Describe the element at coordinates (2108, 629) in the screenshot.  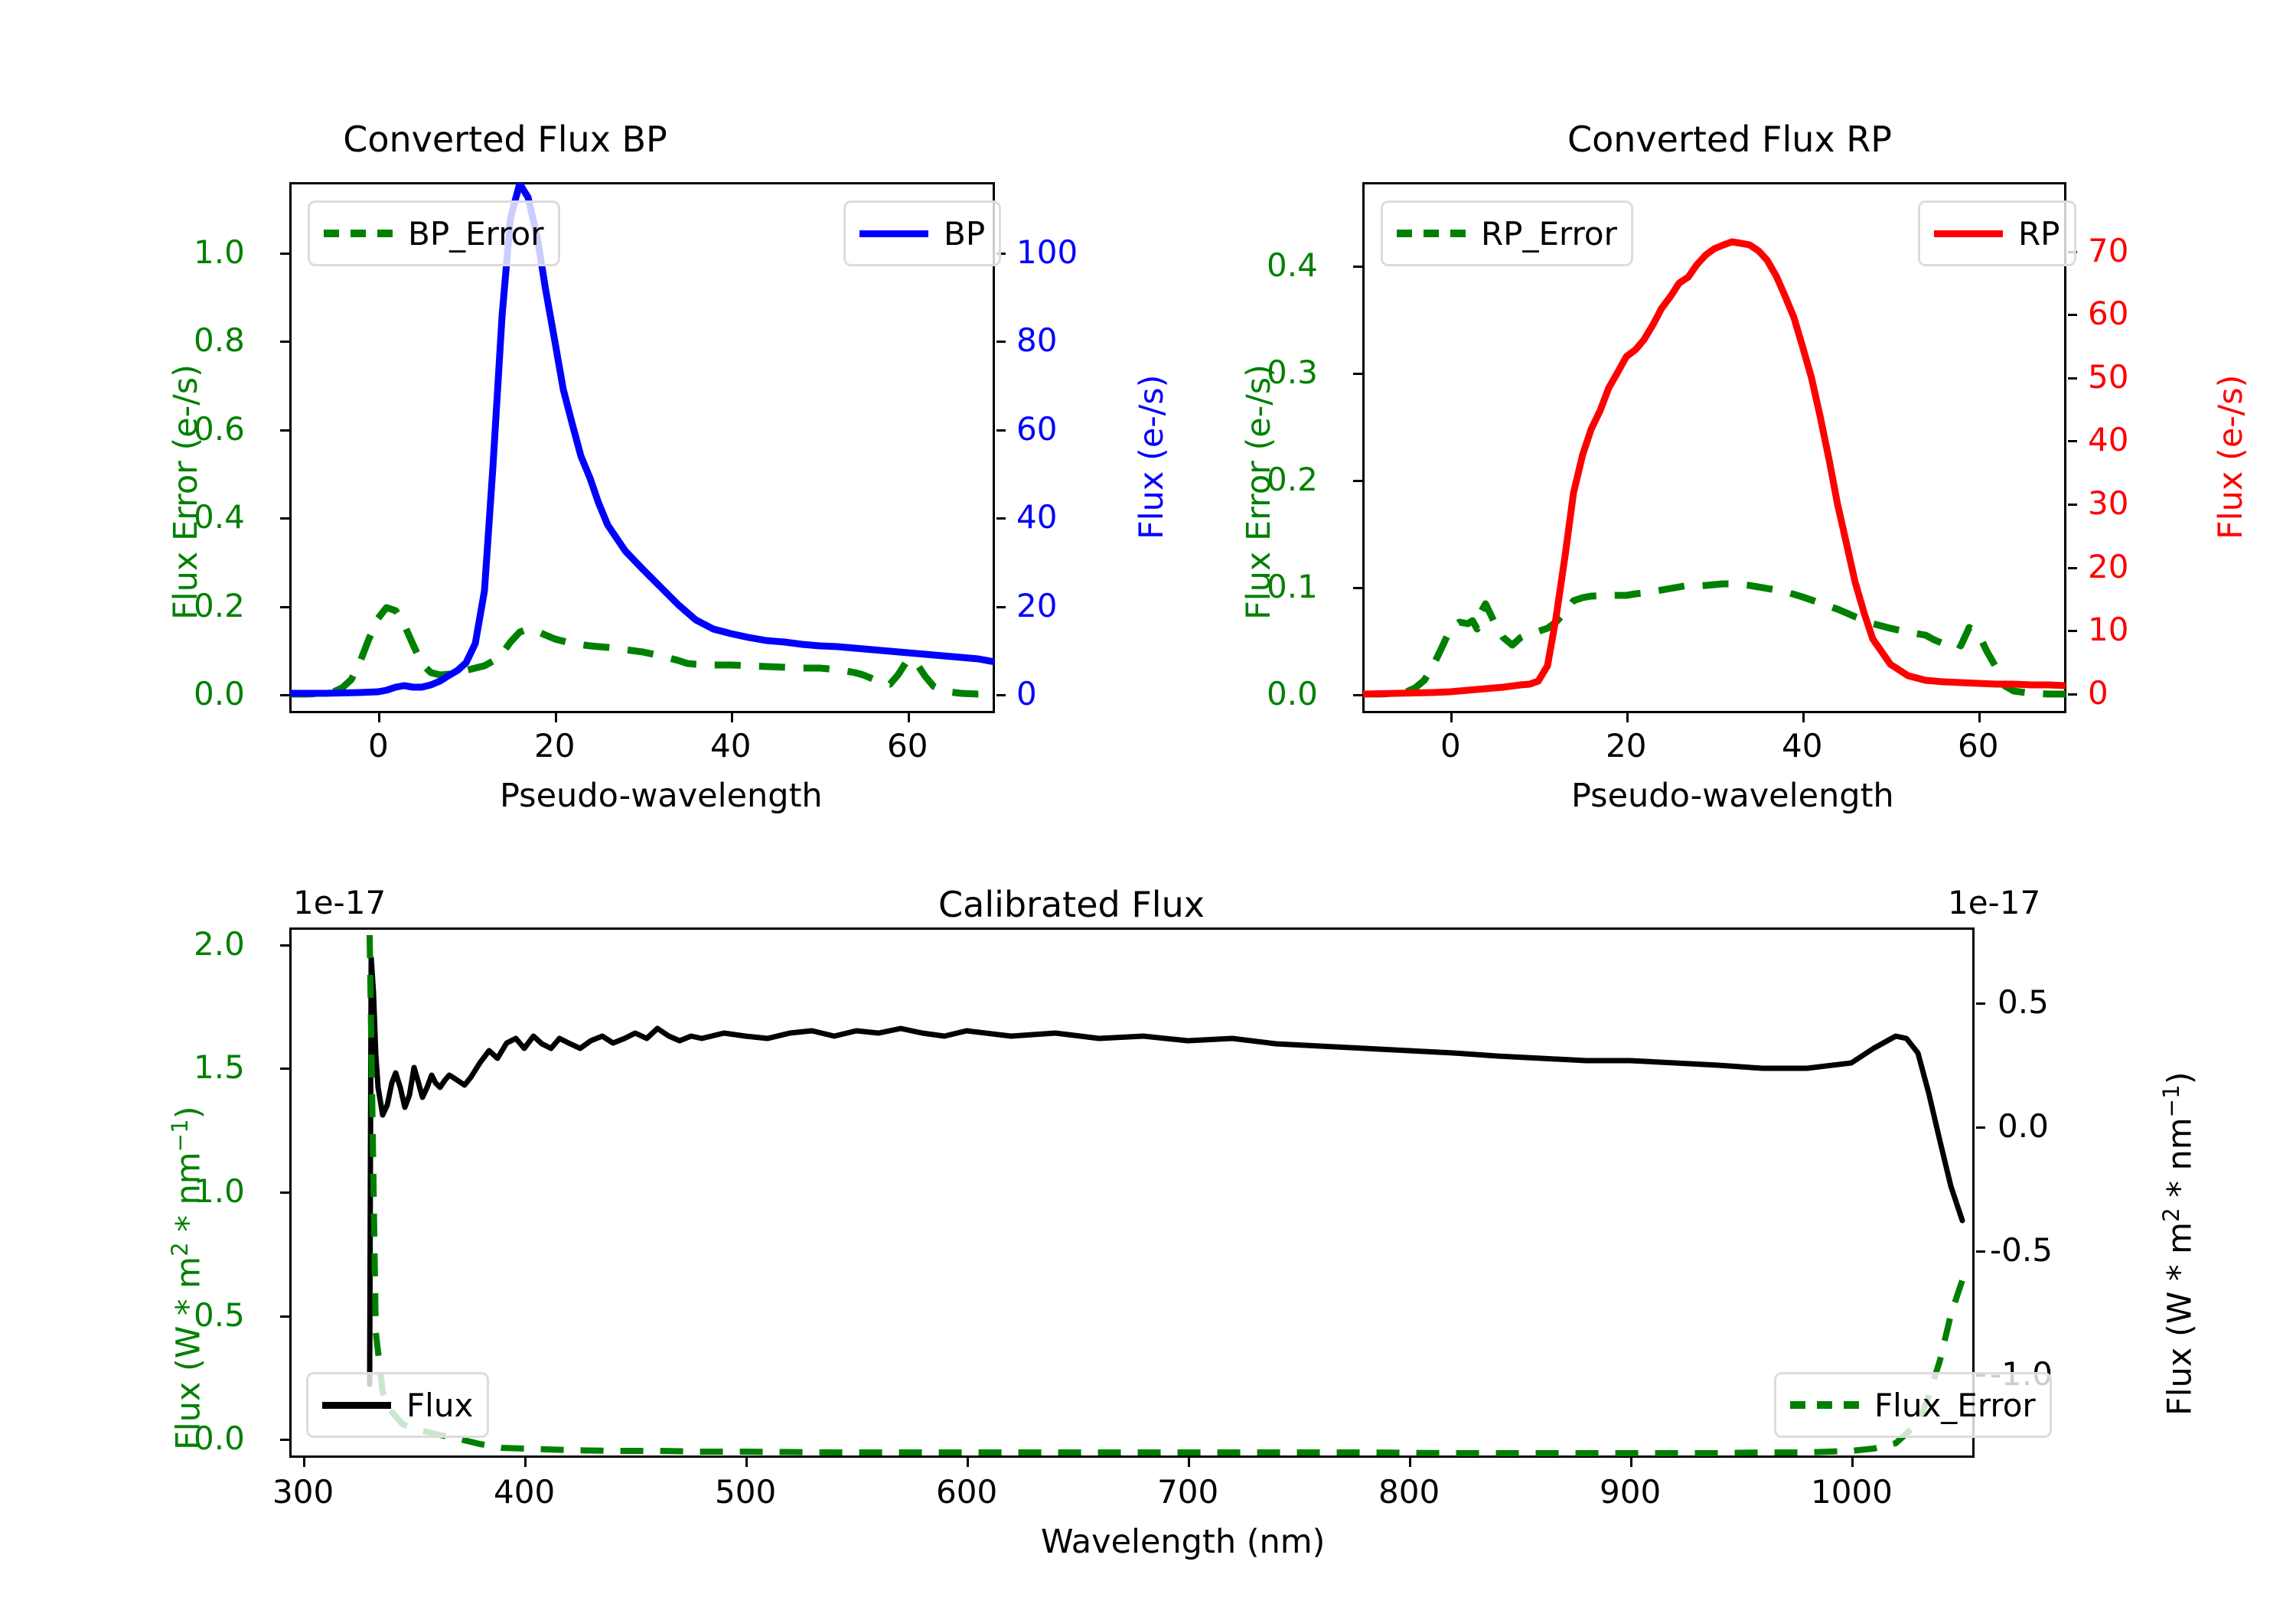
I see `rp-ytick-right-label: 10` at that location.